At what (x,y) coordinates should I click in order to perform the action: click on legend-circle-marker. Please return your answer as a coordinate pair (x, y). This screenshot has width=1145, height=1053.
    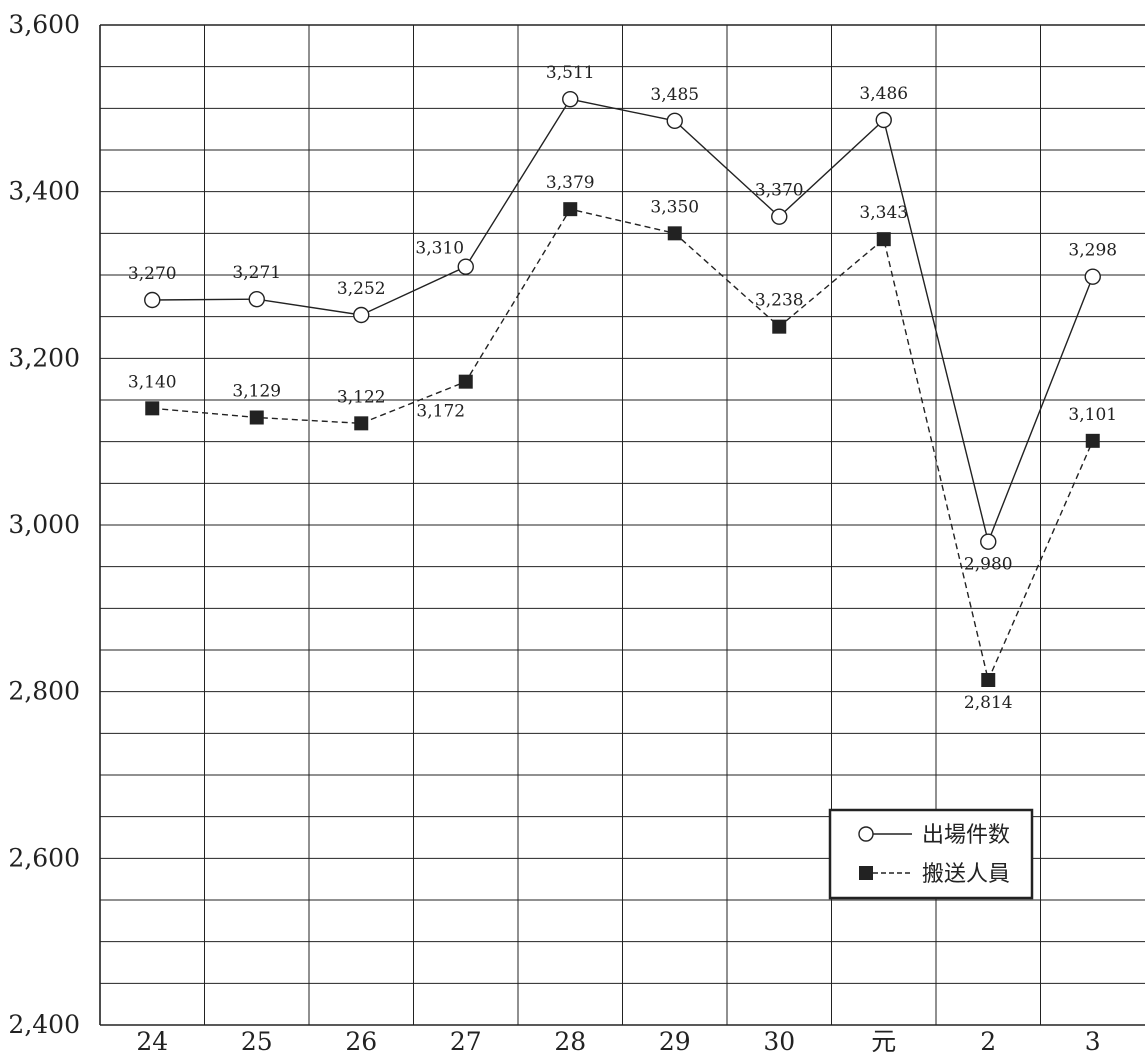
    Looking at the image, I should click on (866, 834).